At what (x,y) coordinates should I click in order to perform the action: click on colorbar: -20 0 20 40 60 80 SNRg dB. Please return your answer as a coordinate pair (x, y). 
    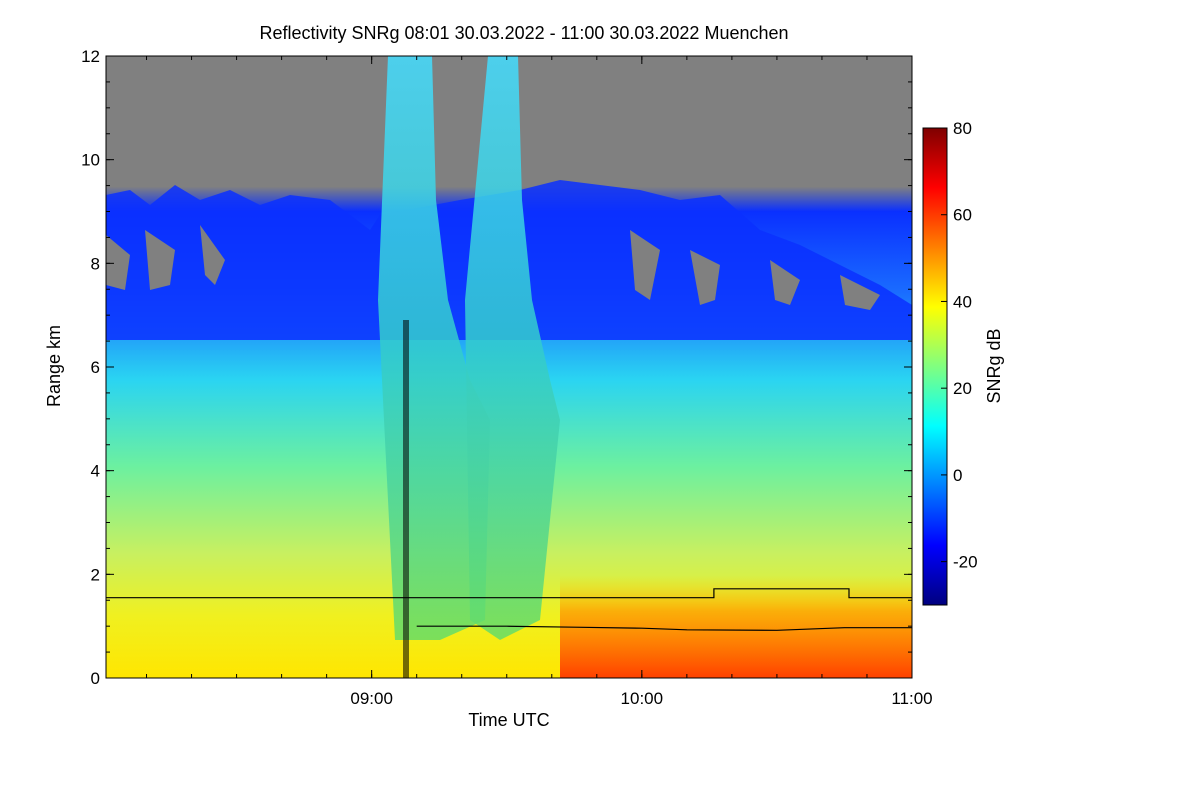
    Looking at the image, I should click on (963, 362).